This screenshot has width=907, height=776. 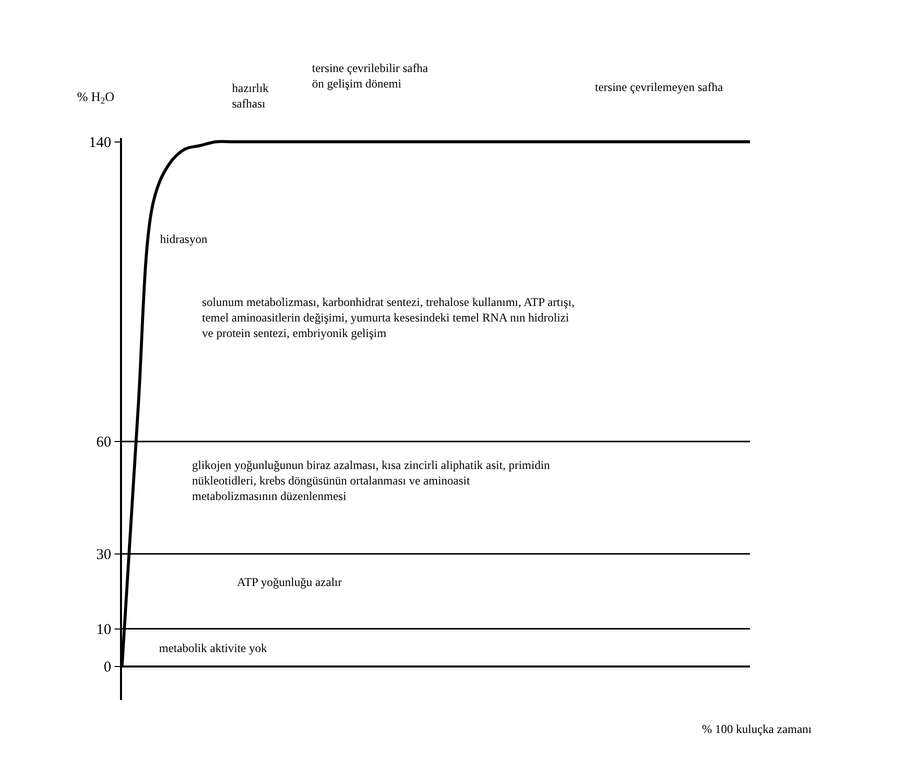 I want to click on y-tick-label: 140, so click(x=100, y=143).